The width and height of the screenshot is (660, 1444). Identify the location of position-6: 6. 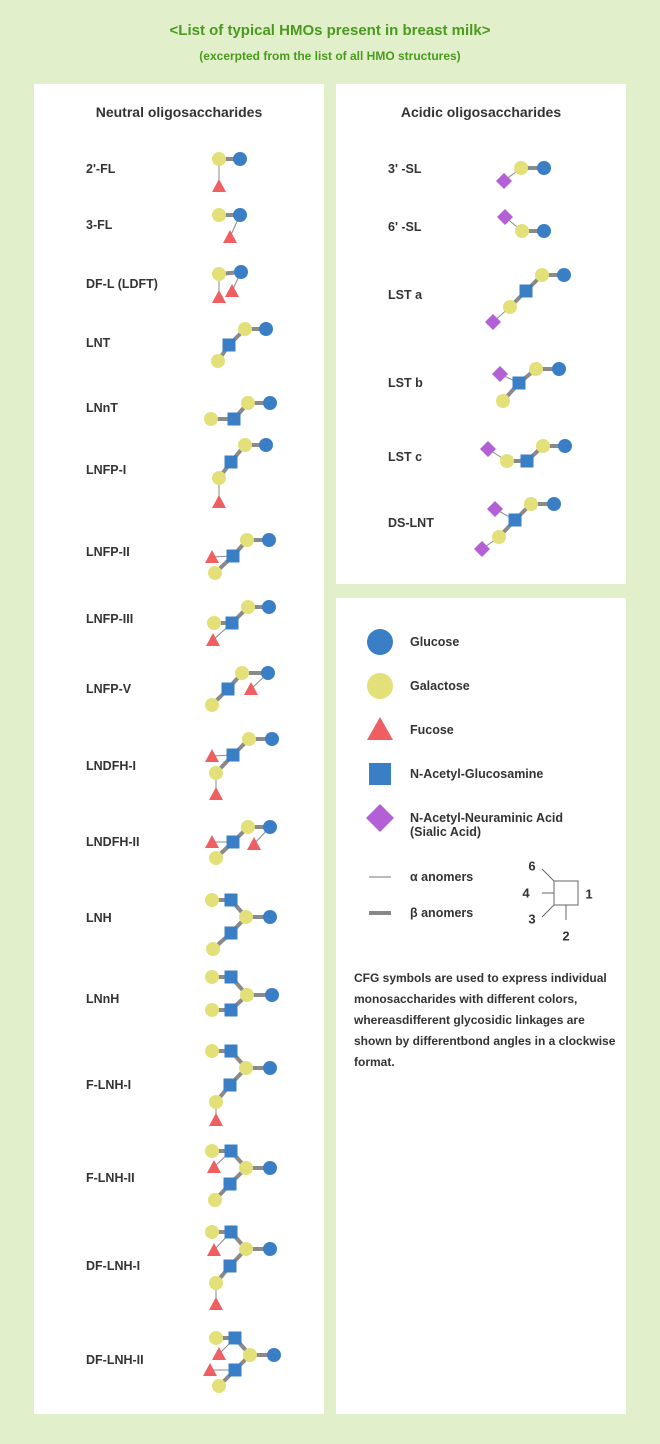
(532, 866).